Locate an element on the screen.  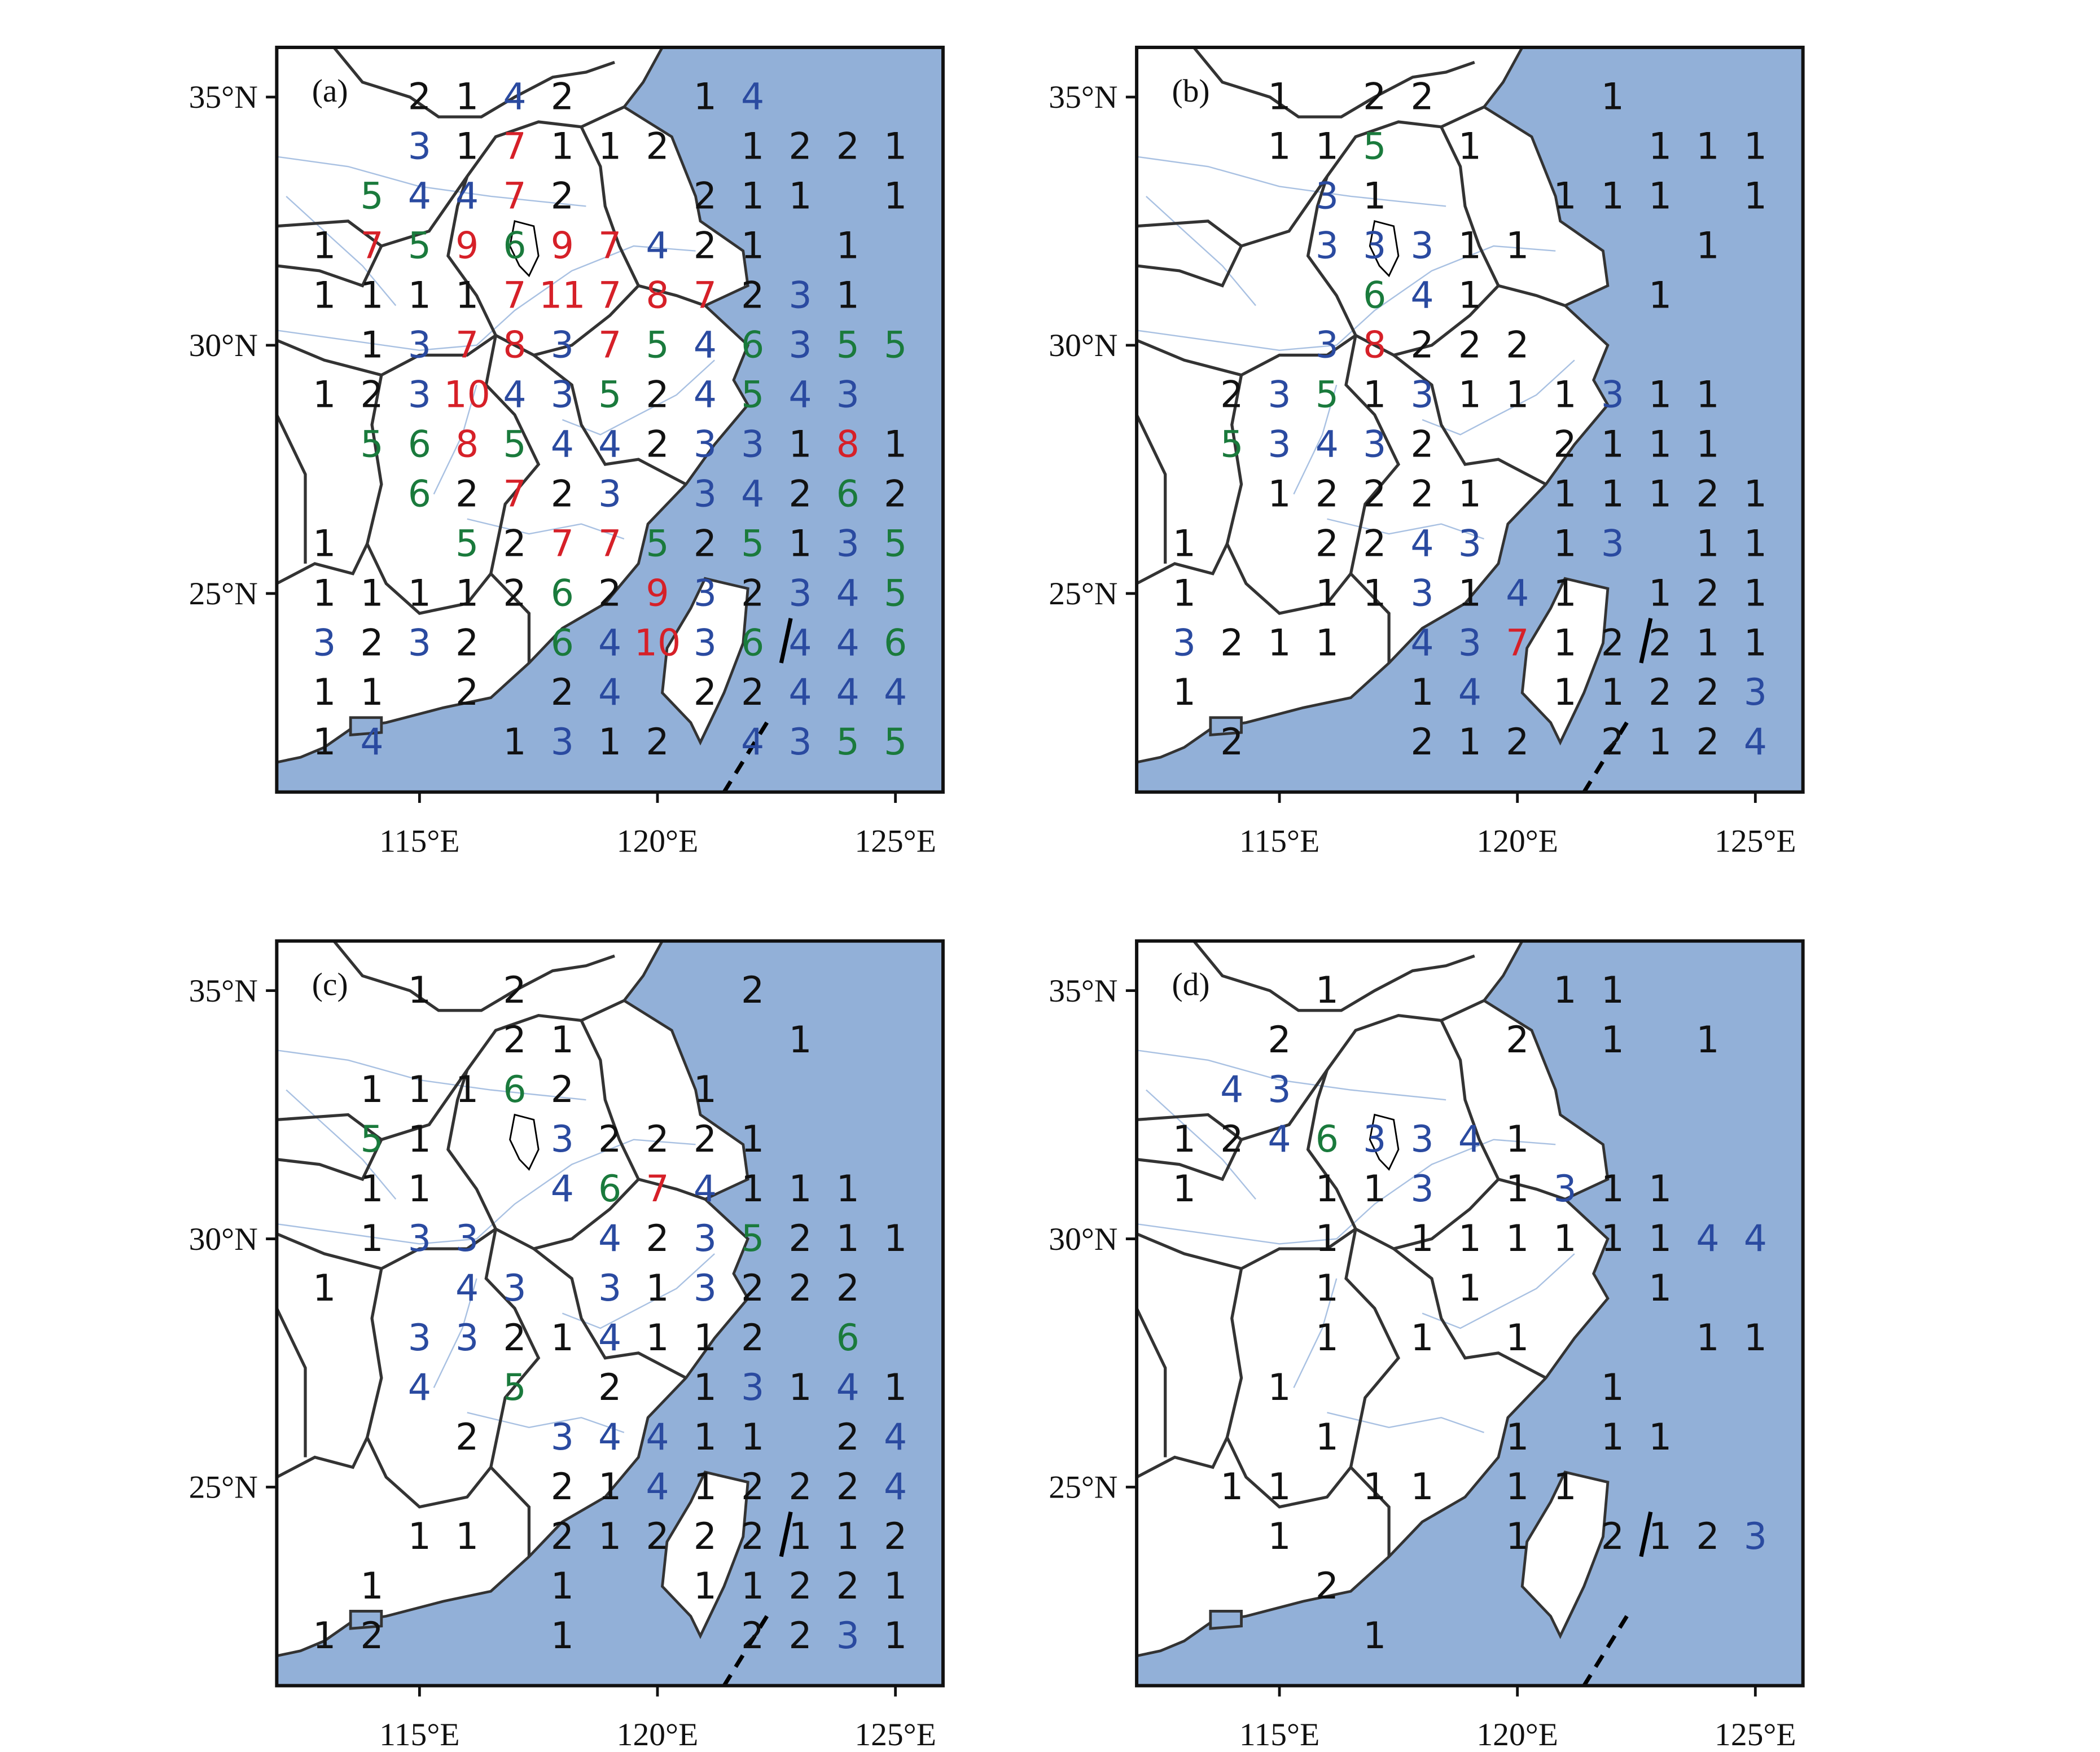
count-label: 8 is located at coordinates (1374, 345).